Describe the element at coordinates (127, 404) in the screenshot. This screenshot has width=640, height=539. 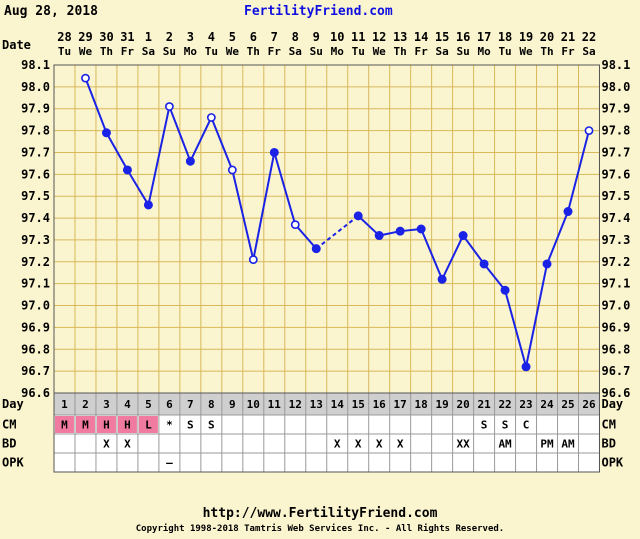
I see `day-cell: 4` at that location.